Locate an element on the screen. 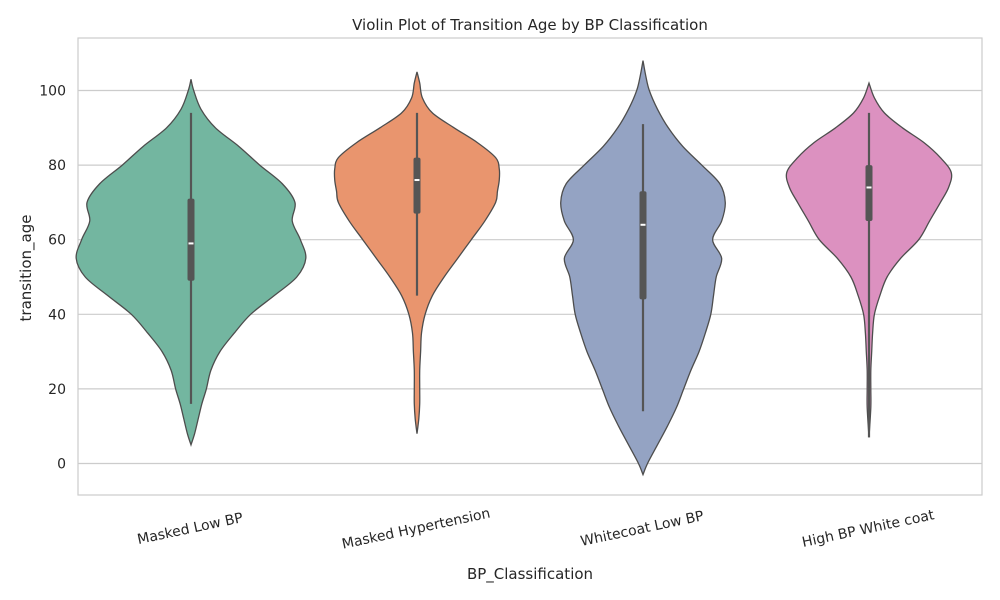 Image resolution: width=1000 pixels, height=600 pixels. x-tick-label: High BP White coat is located at coordinates (868, 529).